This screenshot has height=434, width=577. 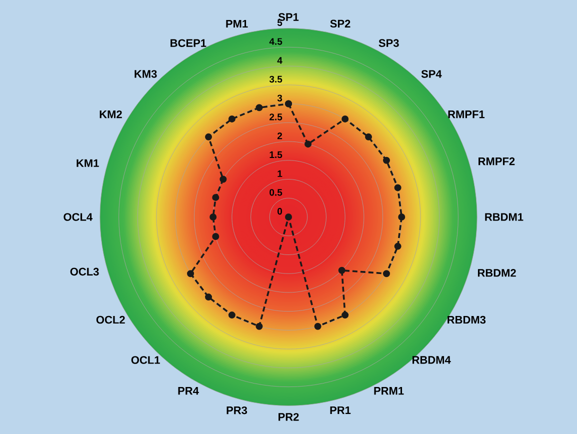 I want to click on spoke-label: RBDM2, so click(x=497, y=273).